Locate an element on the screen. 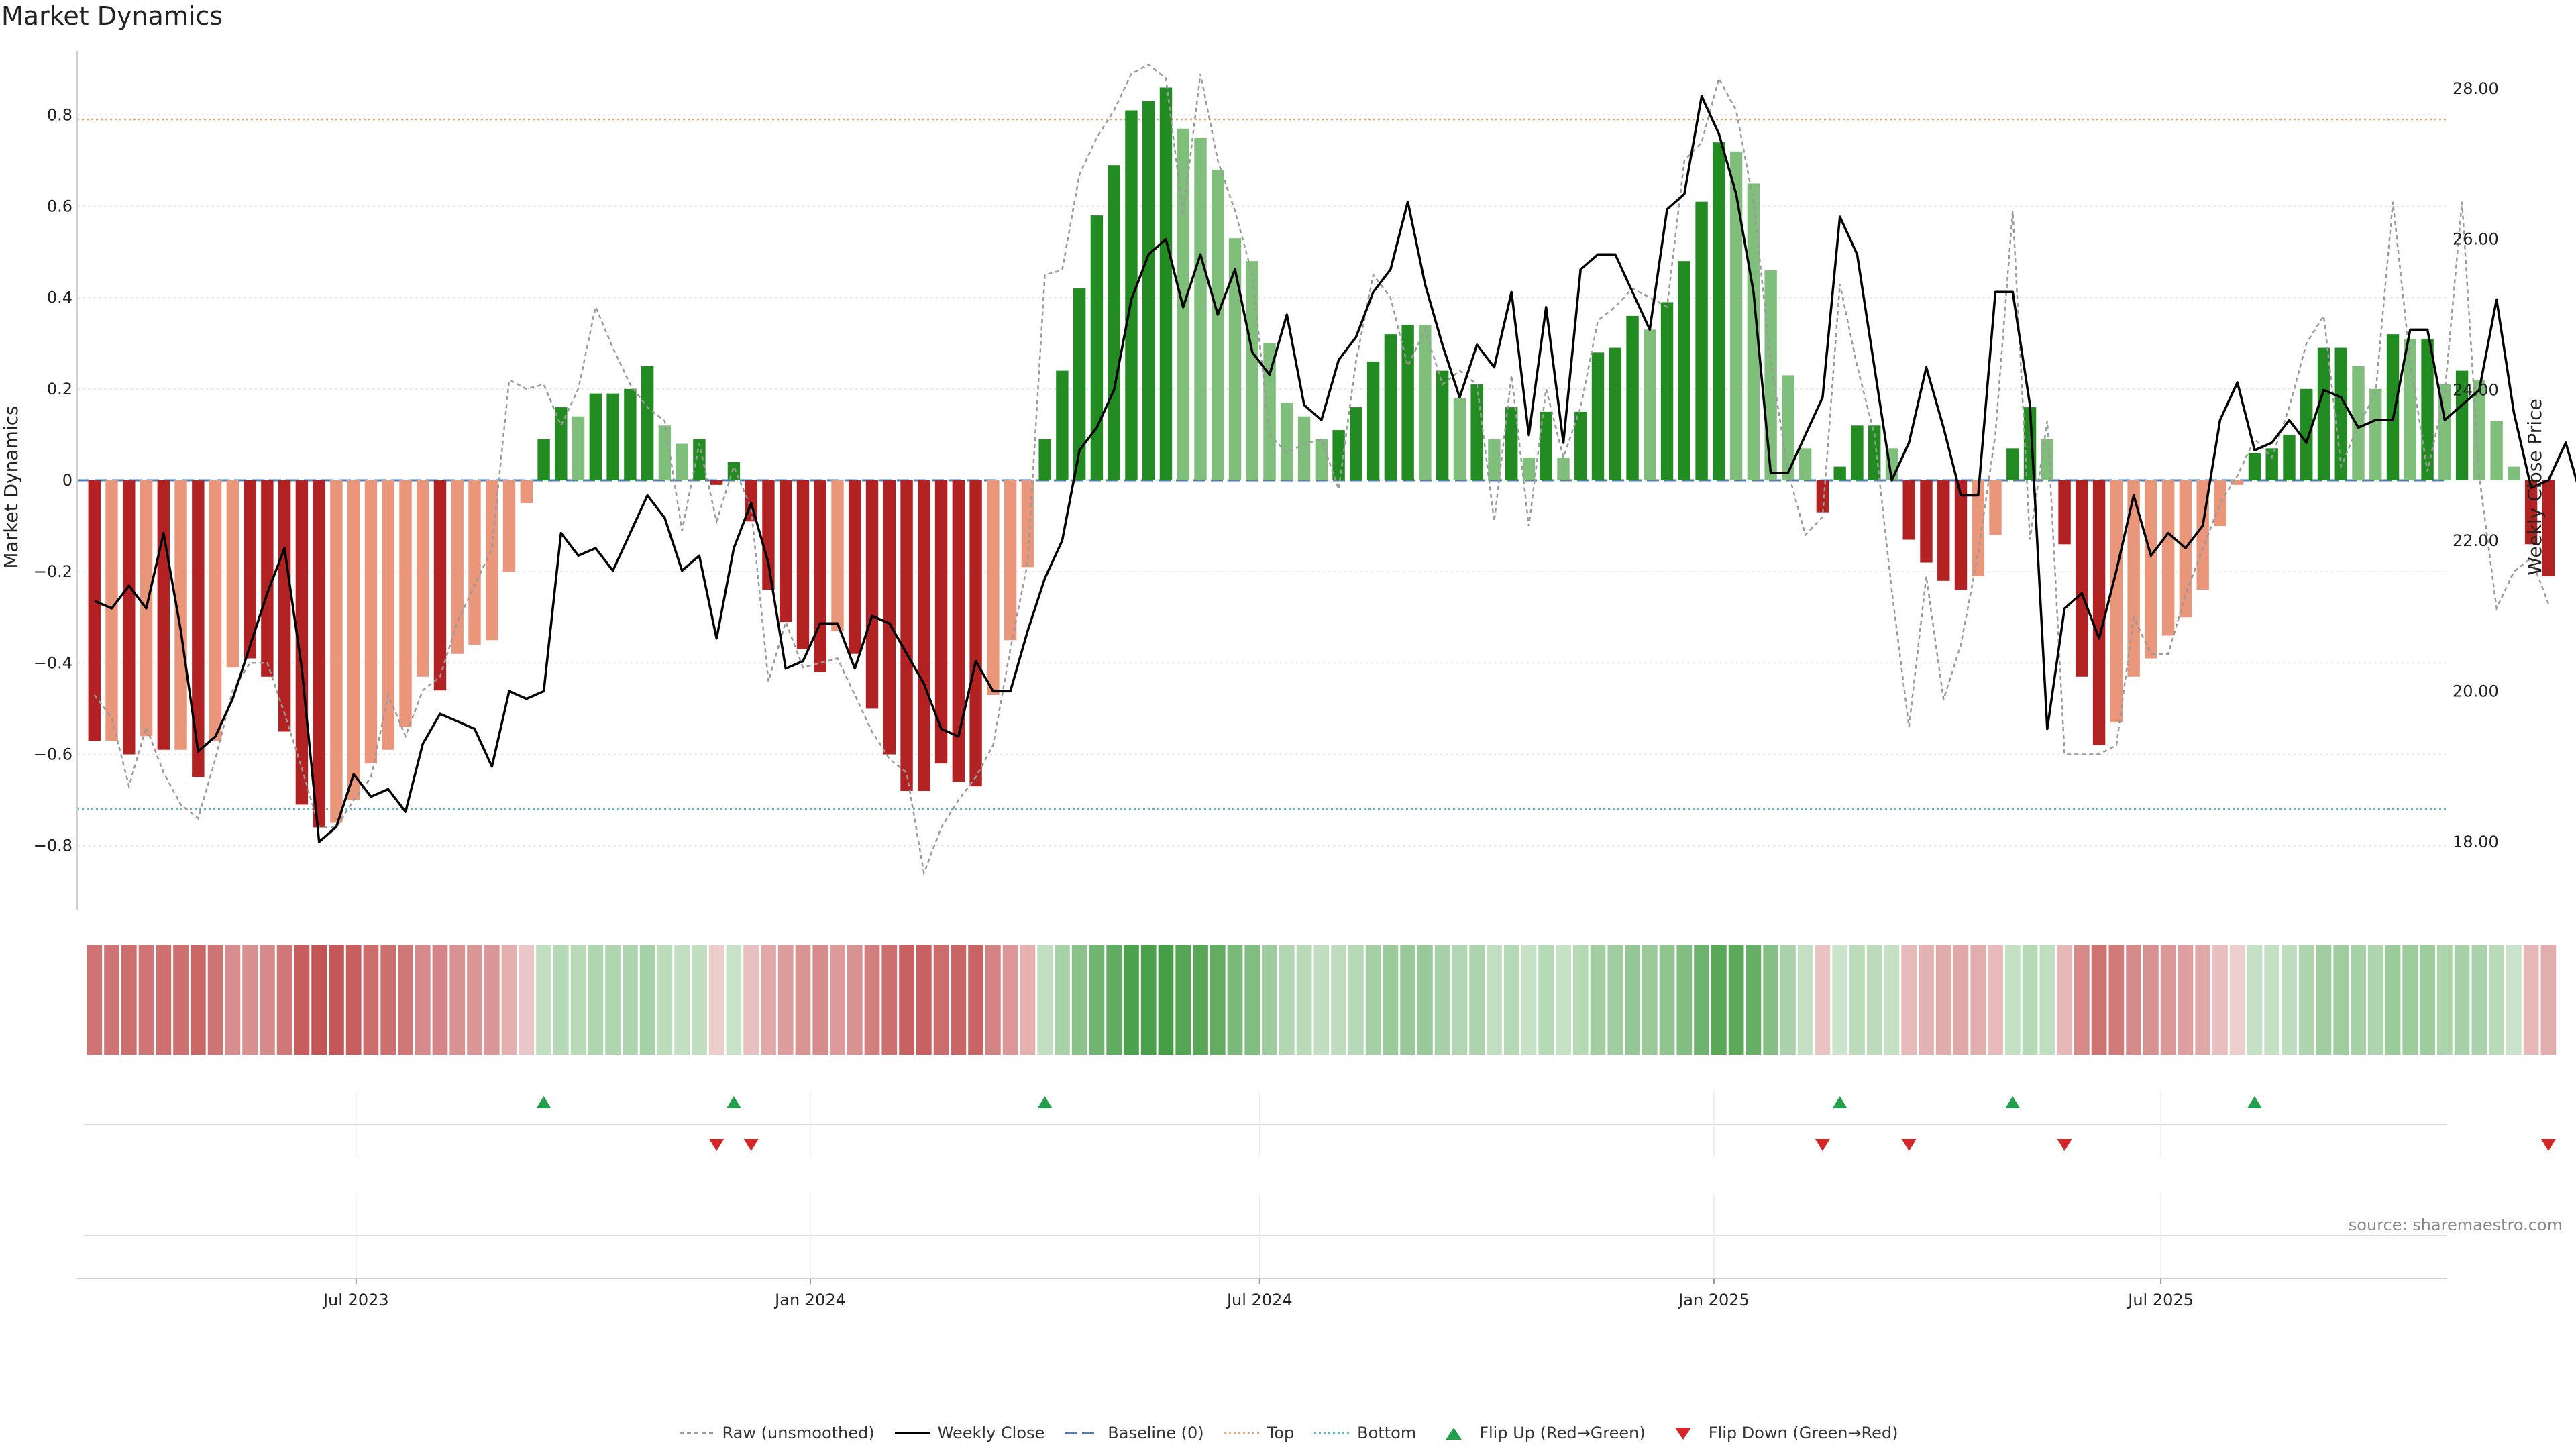 This screenshot has height=1449, width=2576. y2-tick-label: 22.00 is located at coordinates (2476, 540).